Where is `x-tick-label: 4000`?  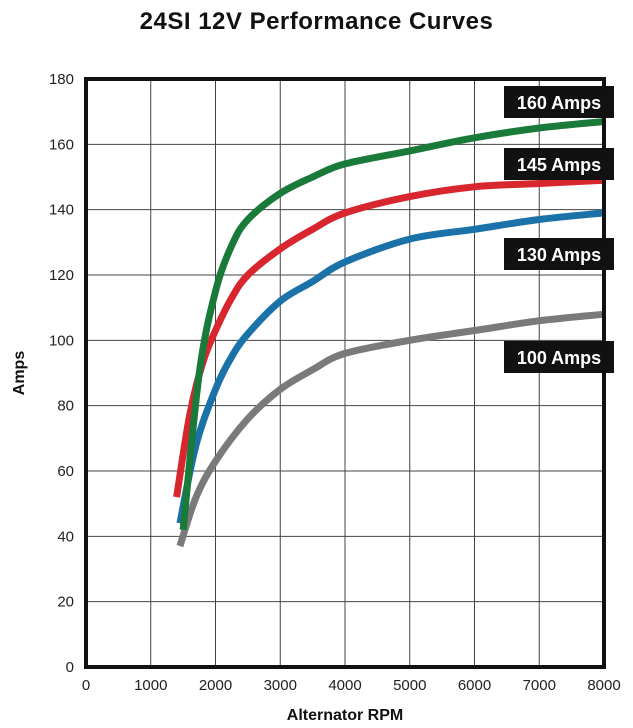
x-tick-label: 4000 is located at coordinates (344, 685).